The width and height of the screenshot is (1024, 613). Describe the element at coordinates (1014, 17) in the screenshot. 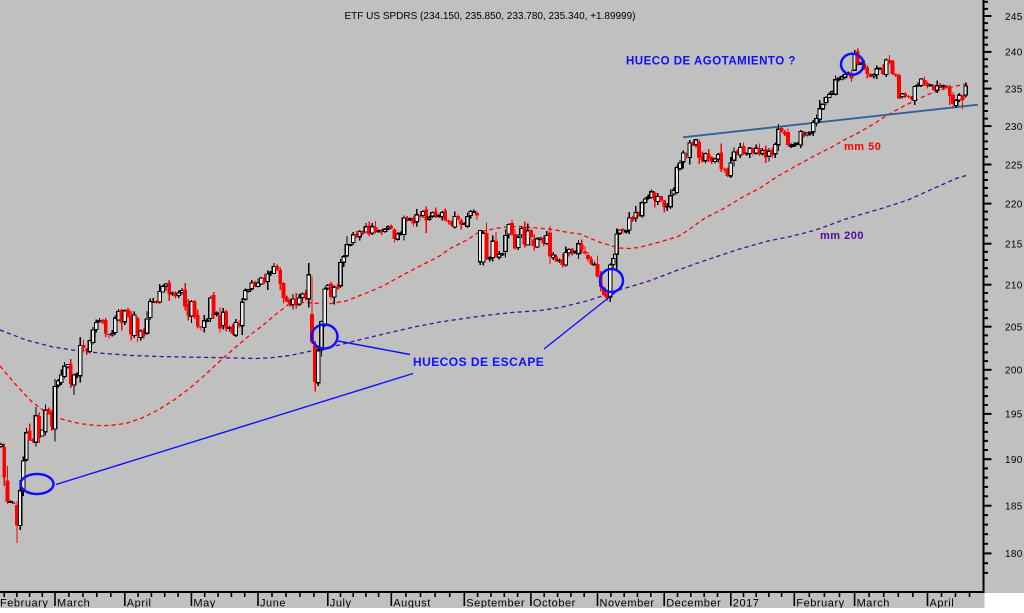

I see `svg-text: 245` at that location.